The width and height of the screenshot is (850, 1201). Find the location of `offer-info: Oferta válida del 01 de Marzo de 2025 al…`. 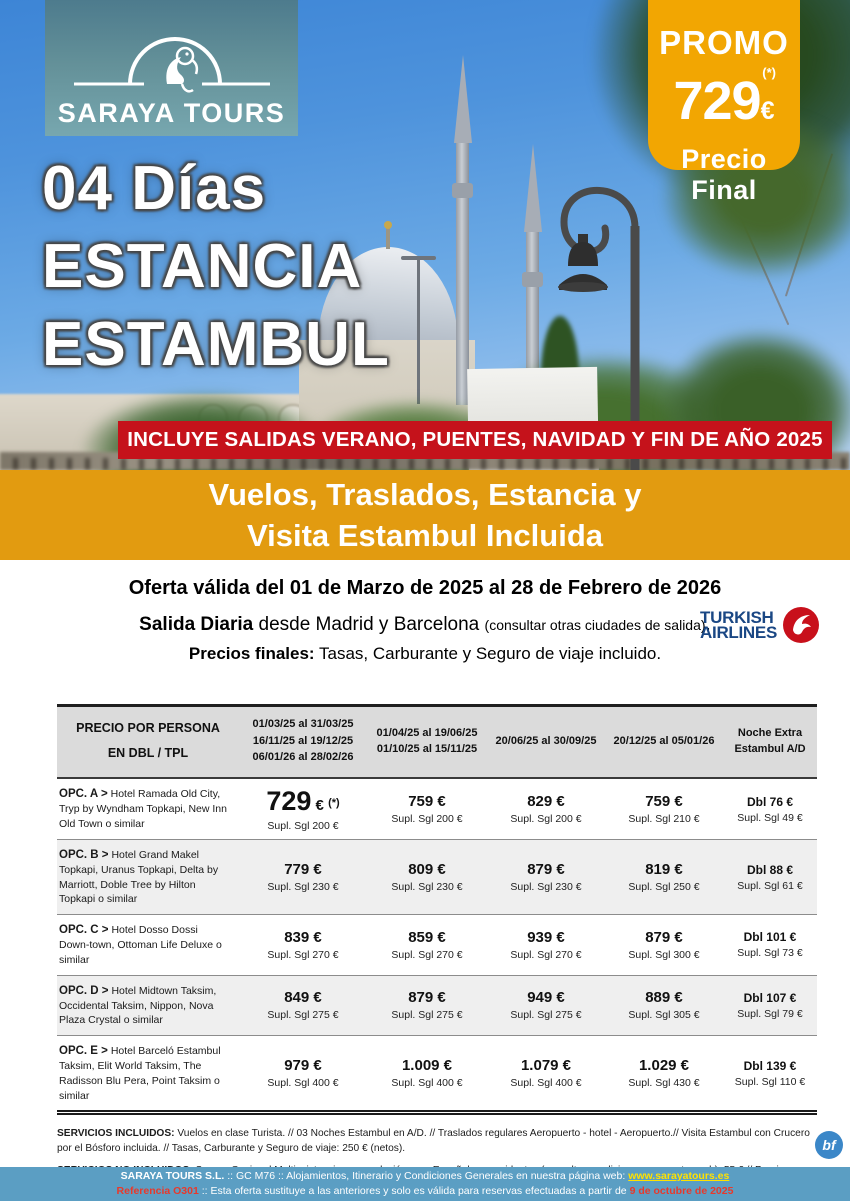

offer-info: Oferta válida del 01 de Marzo de 2025 al… is located at coordinates (425, 624).